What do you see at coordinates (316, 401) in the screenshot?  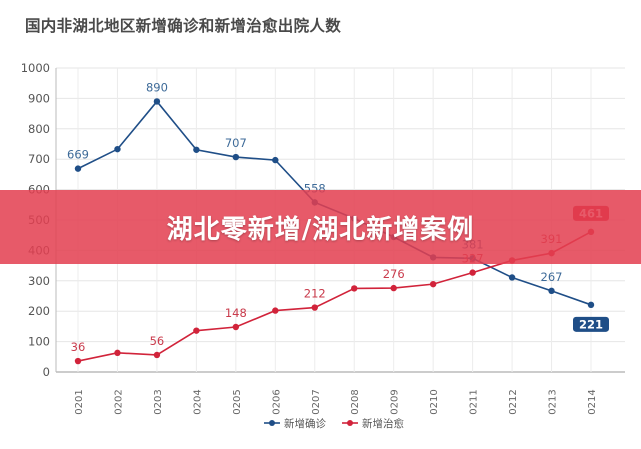 I see `x-tick-label: 0207` at bounding box center [316, 401].